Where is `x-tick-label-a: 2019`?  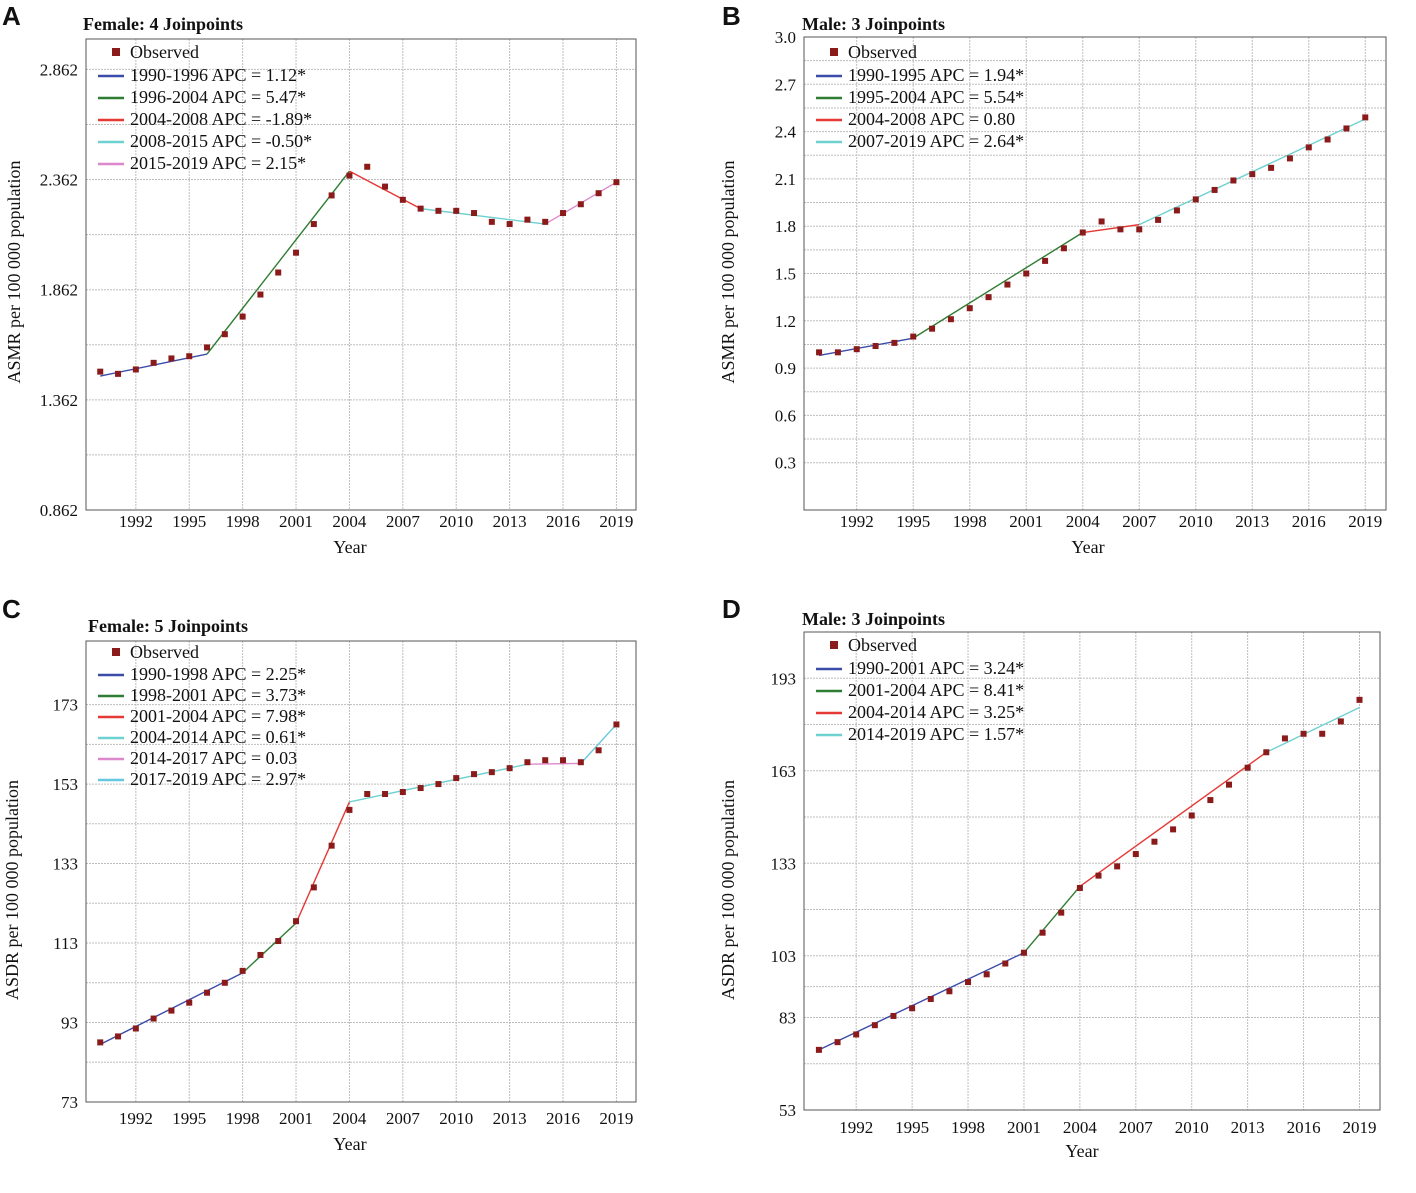
x-tick-label-a: 2019 is located at coordinates (616, 521).